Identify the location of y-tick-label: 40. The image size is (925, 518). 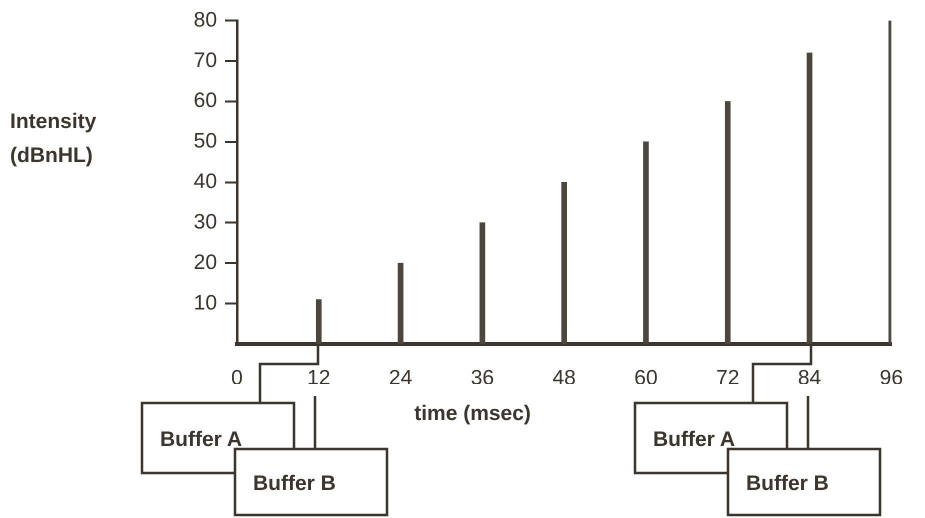
(205, 182).